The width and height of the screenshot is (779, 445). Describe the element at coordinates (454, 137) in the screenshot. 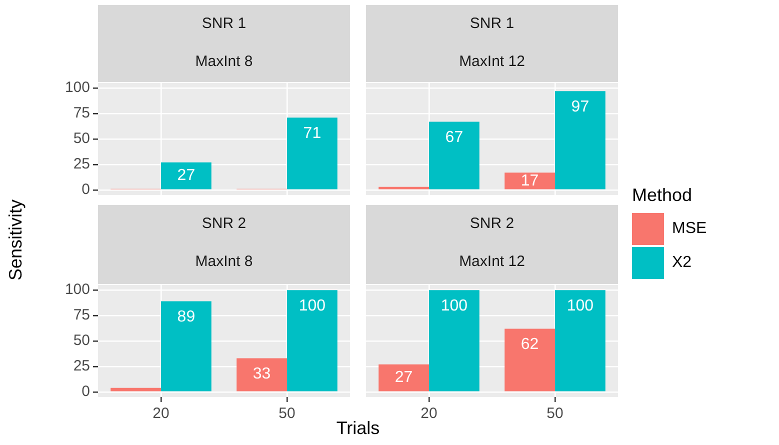

I see `data-label: 67` at that location.